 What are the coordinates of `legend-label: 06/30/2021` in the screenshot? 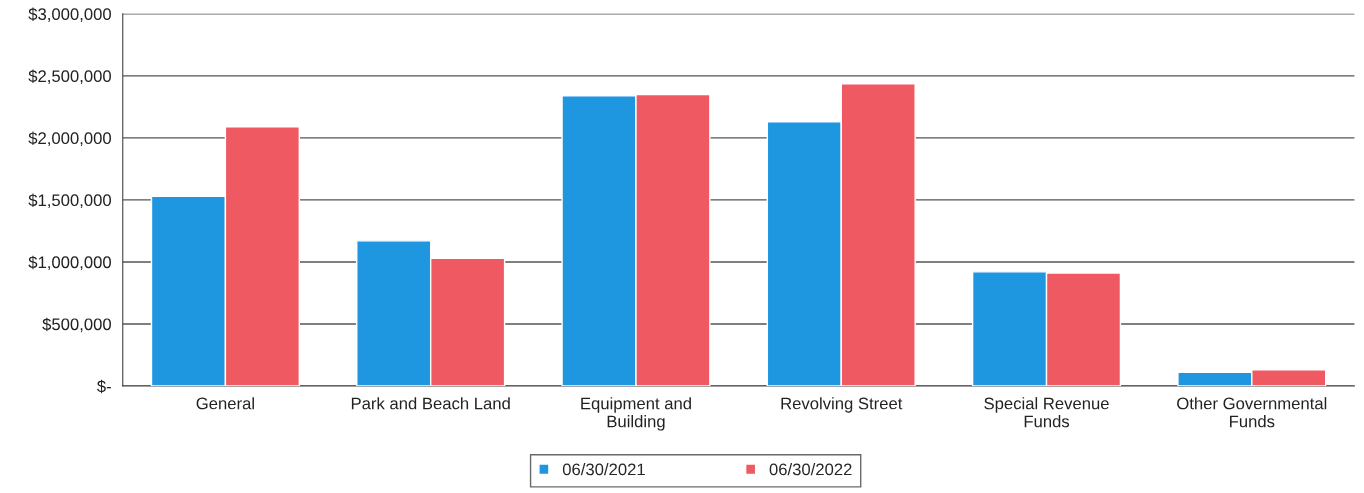 It's located at (603, 469).